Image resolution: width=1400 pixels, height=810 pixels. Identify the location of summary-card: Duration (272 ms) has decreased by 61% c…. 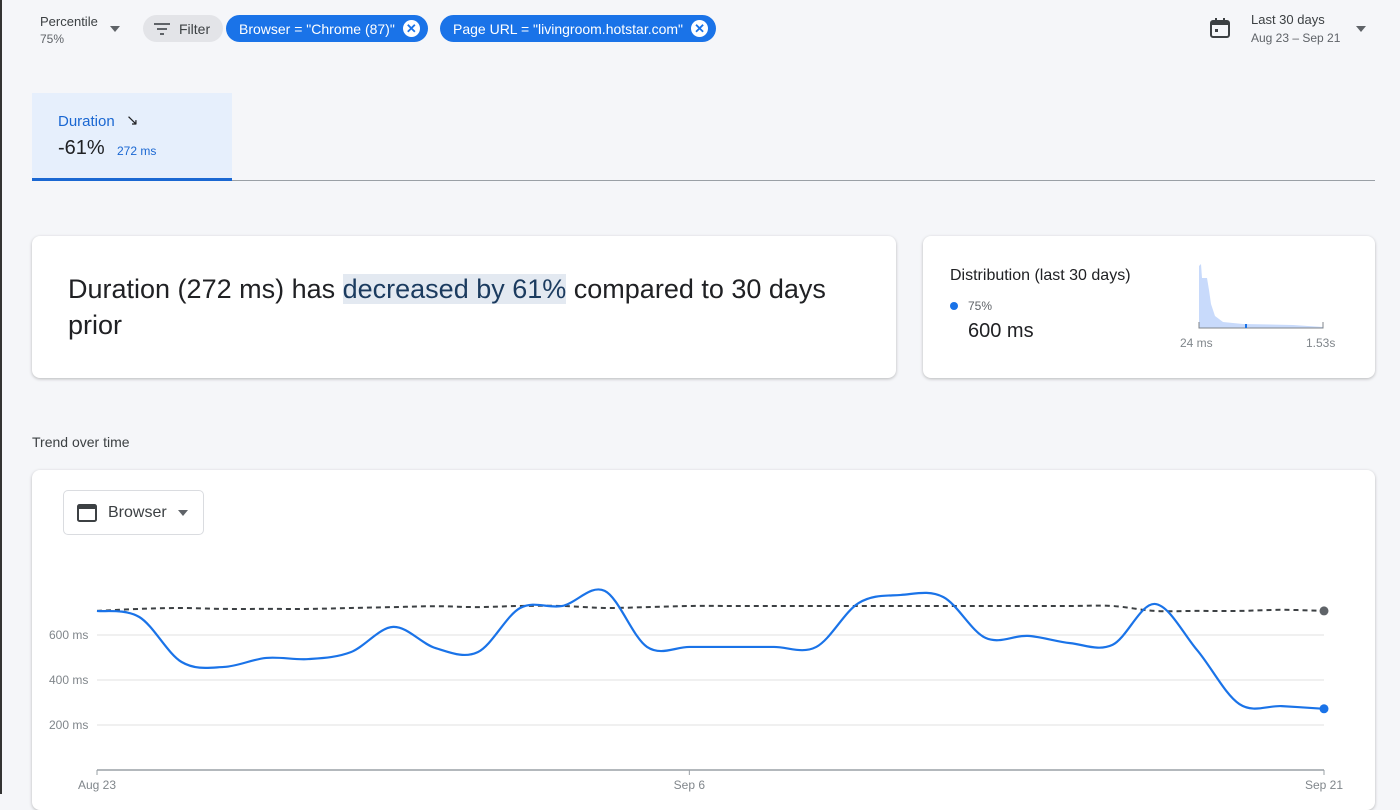
(464, 307).